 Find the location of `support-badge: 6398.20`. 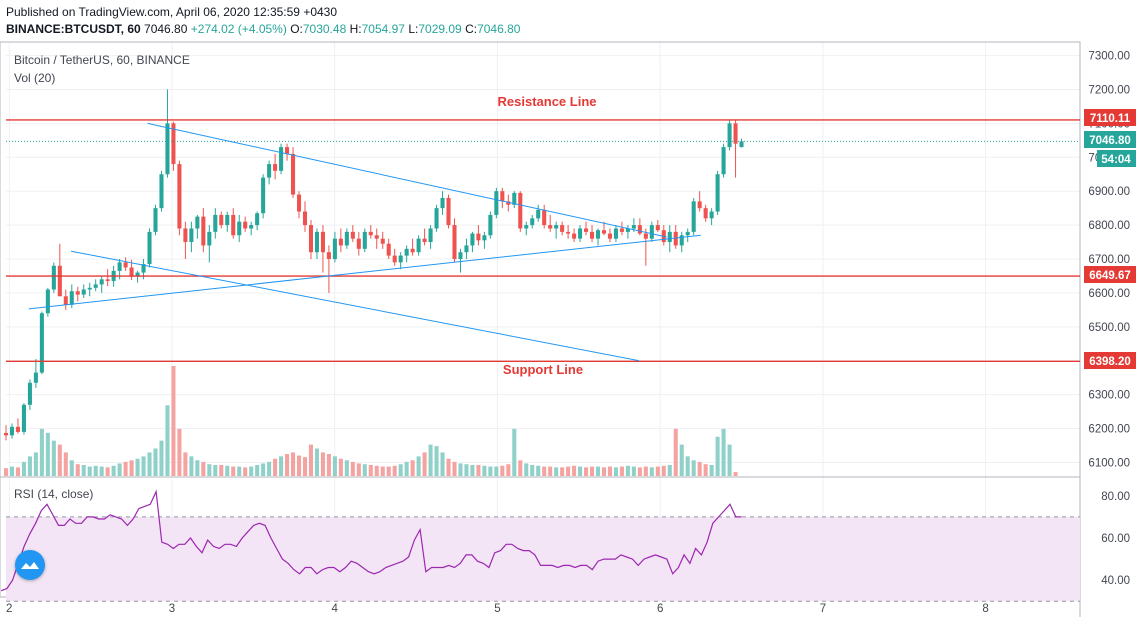

support-badge: 6398.20 is located at coordinates (1110, 362).